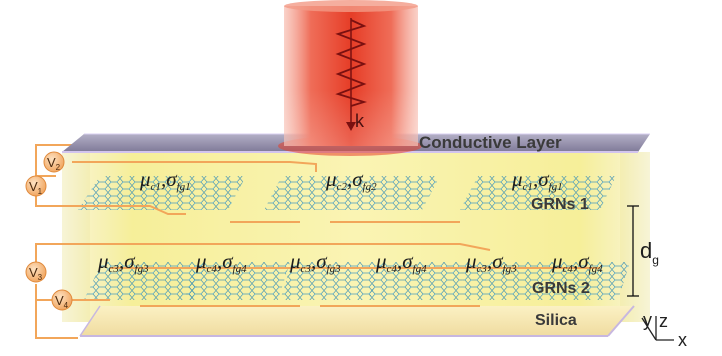  I want to click on voltage-node-v4: V4, so click(62, 300).